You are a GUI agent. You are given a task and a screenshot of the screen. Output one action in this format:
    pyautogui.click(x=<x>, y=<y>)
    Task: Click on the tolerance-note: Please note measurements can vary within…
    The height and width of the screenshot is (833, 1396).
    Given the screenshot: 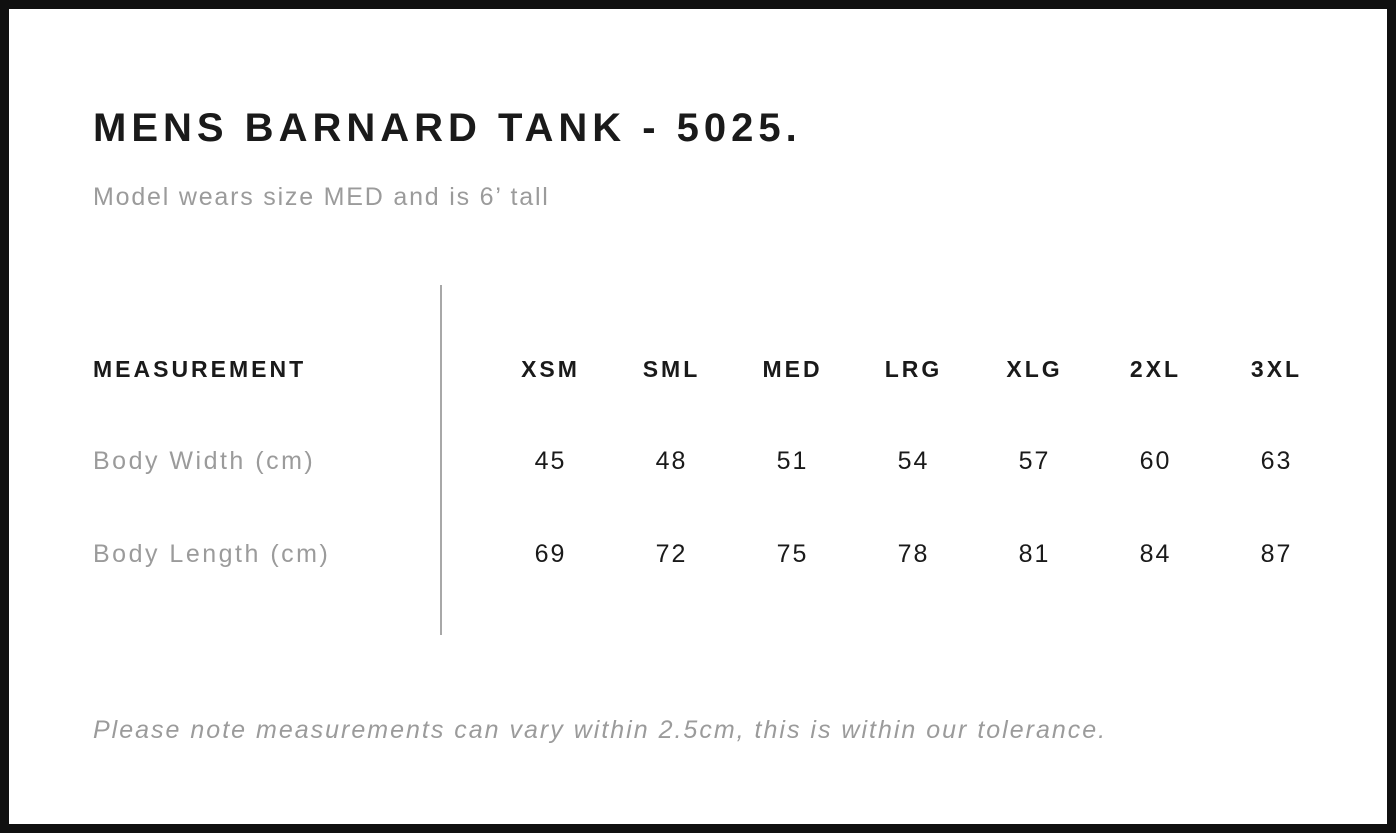 What is the action you would take?
    pyautogui.click(x=600, y=730)
    